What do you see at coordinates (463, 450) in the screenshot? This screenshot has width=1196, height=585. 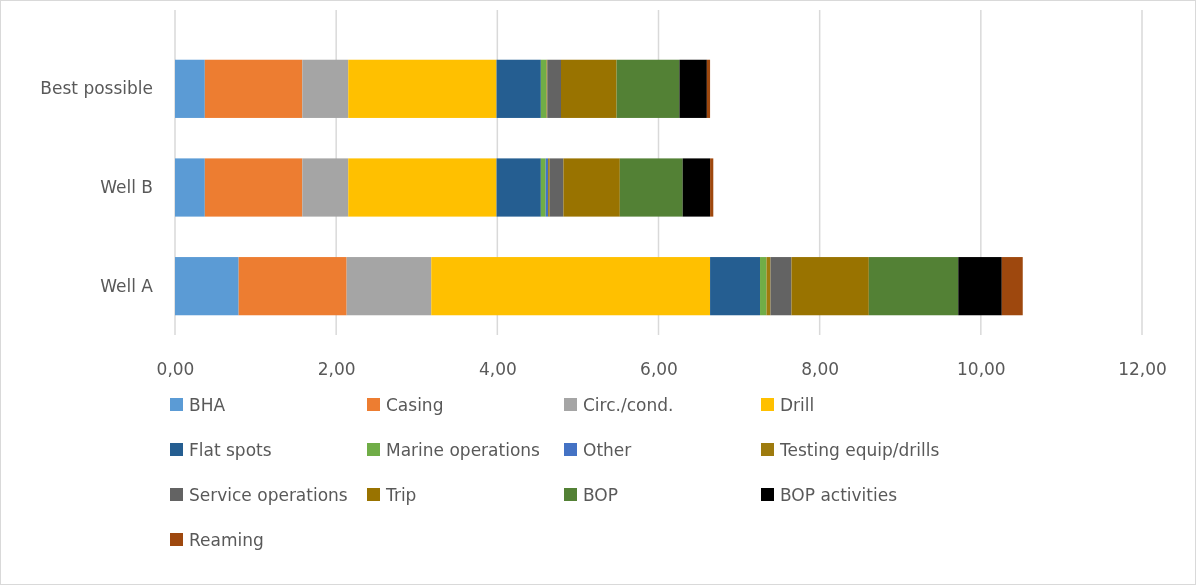 I see `legend-label: Marine operations` at bounding box center [463, 450].